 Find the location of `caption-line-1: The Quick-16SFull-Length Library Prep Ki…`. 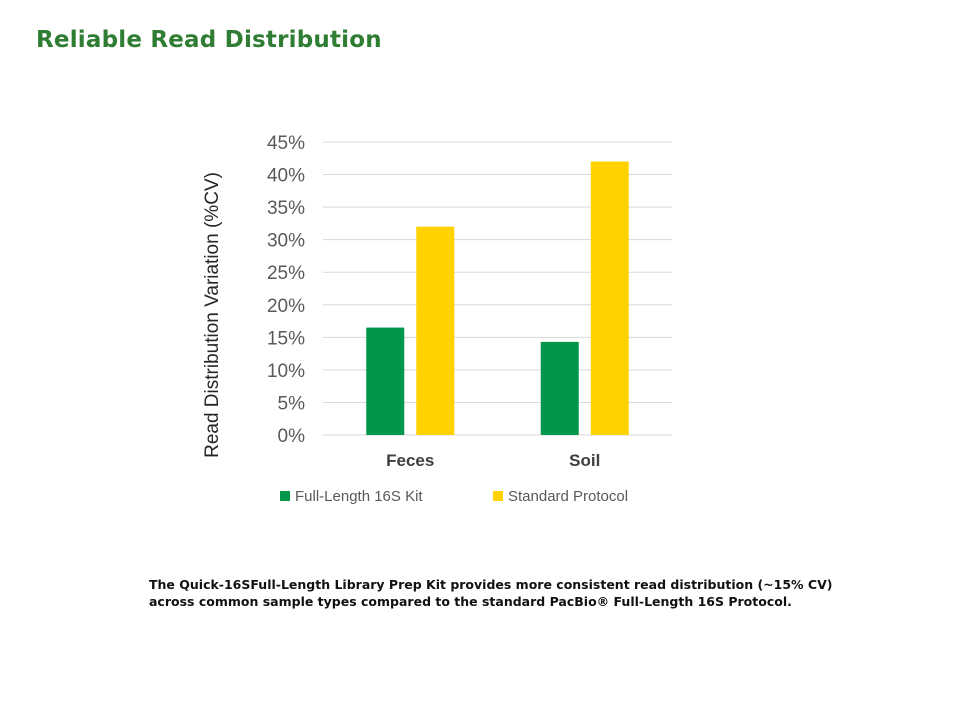

caption-line-1: The Quick-16SFull-Length Library Prep Ki… is located at coordinates (491, 584).